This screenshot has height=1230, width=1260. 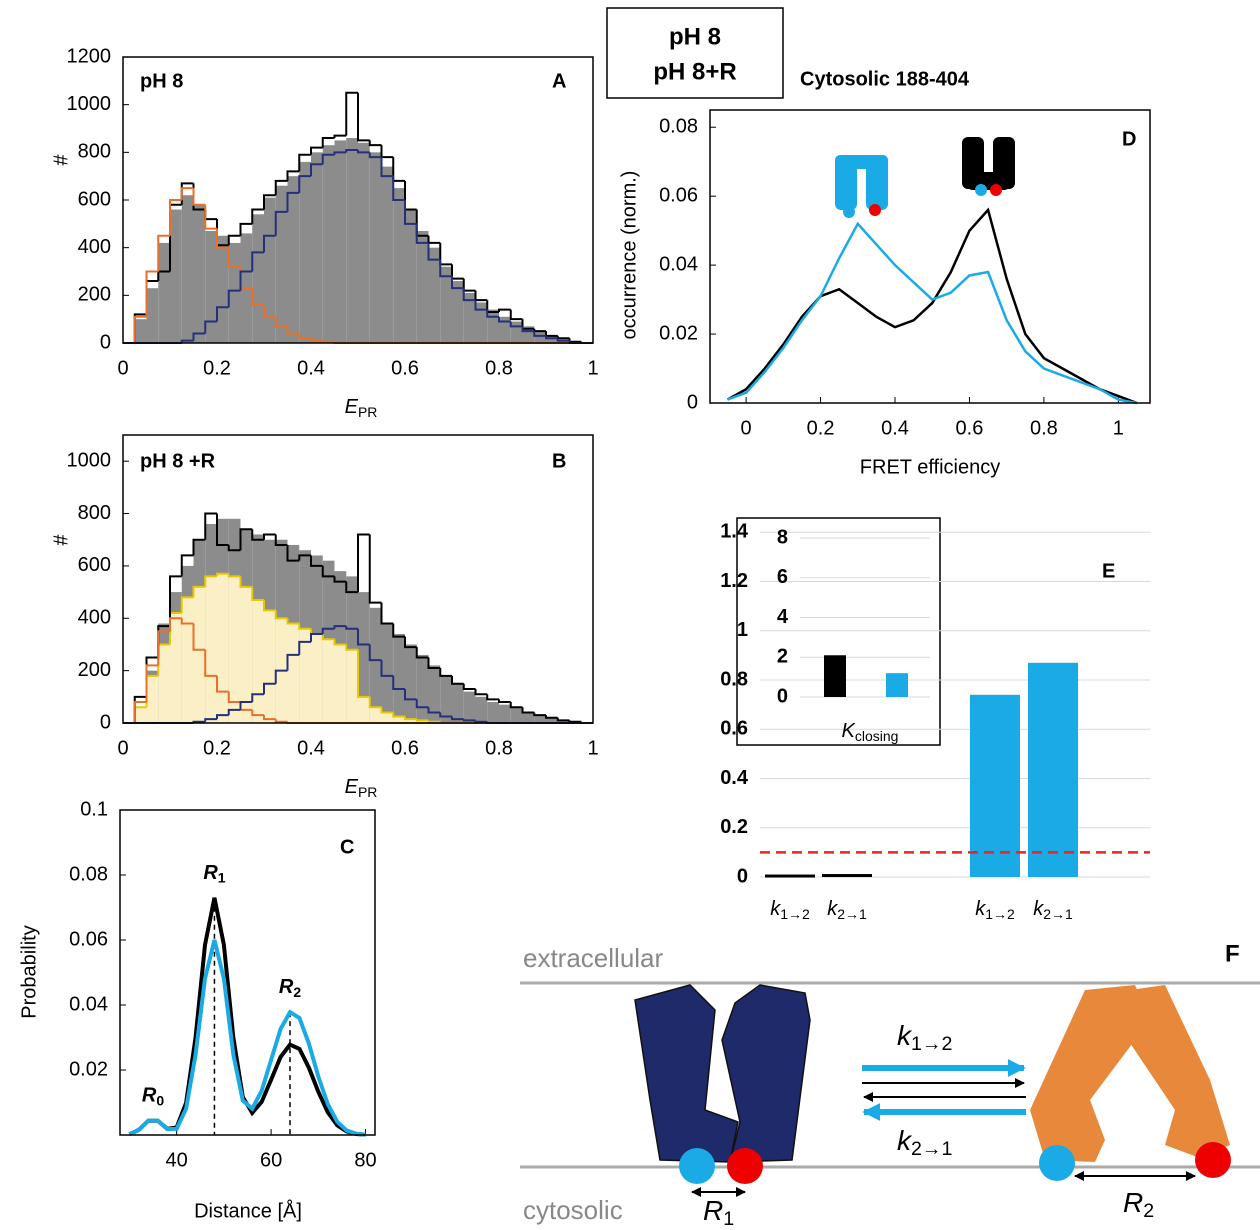 What do you see at coordinates (105, 342) in the screenshot?
I see `y-tick-label: 0` at bounding box center [105, 342].